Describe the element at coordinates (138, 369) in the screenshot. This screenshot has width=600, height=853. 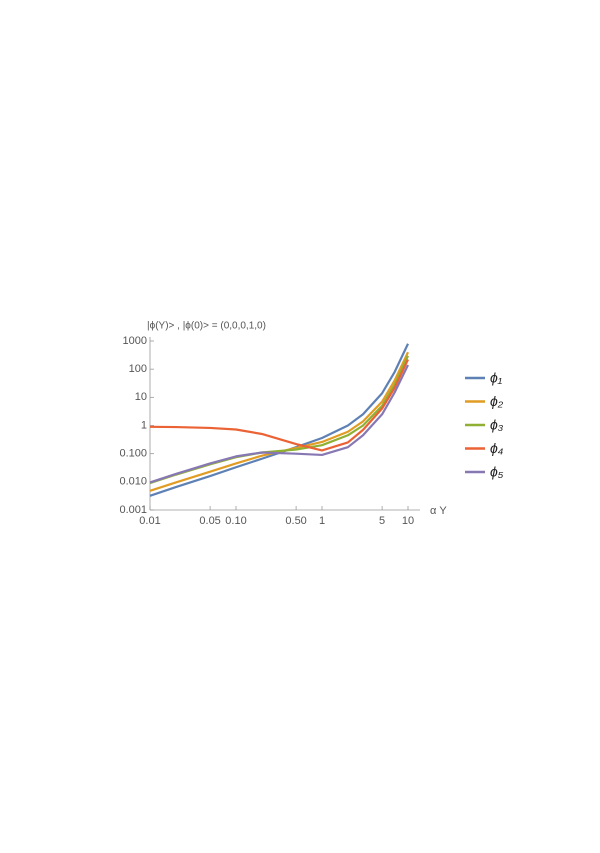
I see `y-tick-label: 100` at that location.